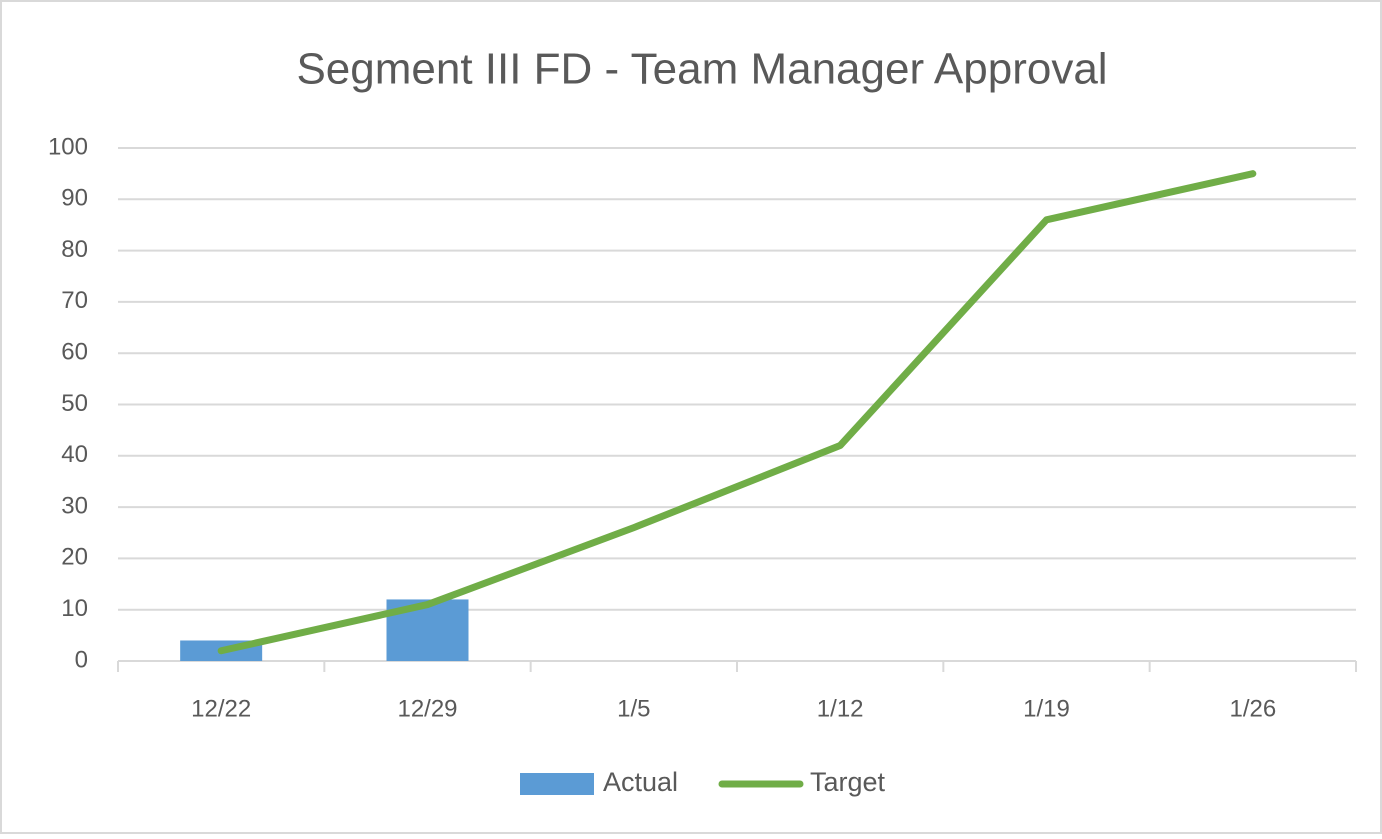  What do you see at coordinates (74, 403) in the screenshot?
I see `y-tick-label: 50` at bounding box center [74, 403].